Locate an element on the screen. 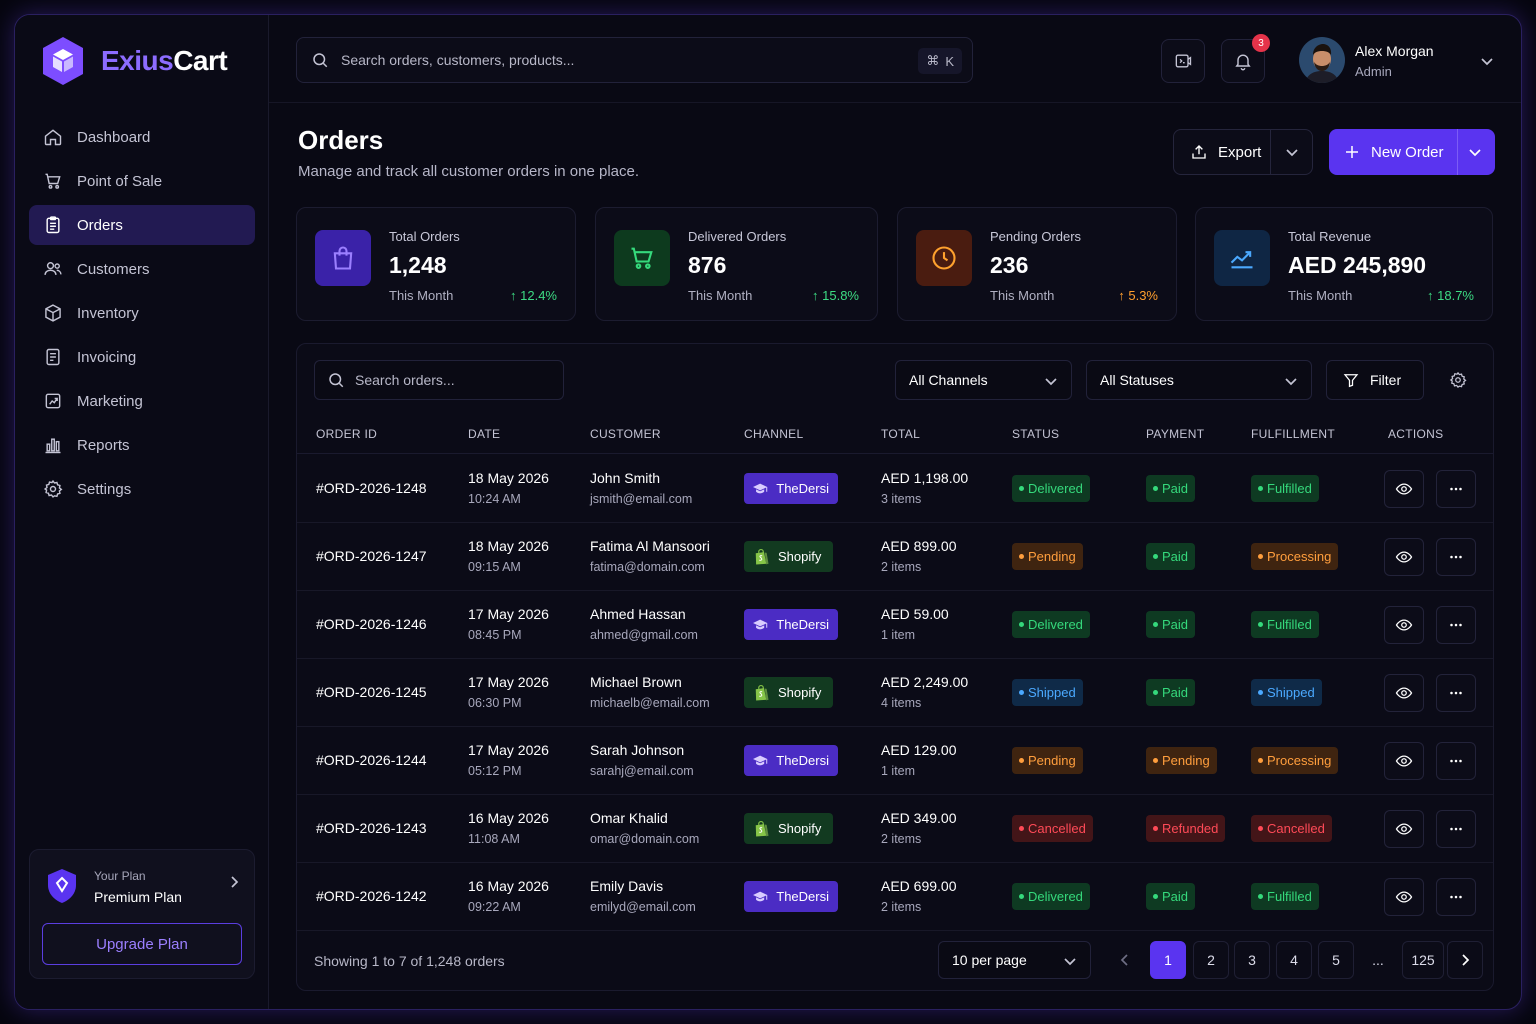 Image resolution: width=1536 pixels, height=1024 pixels. column-header-order-id: ORDER ID is located at coordinates (347, 434).